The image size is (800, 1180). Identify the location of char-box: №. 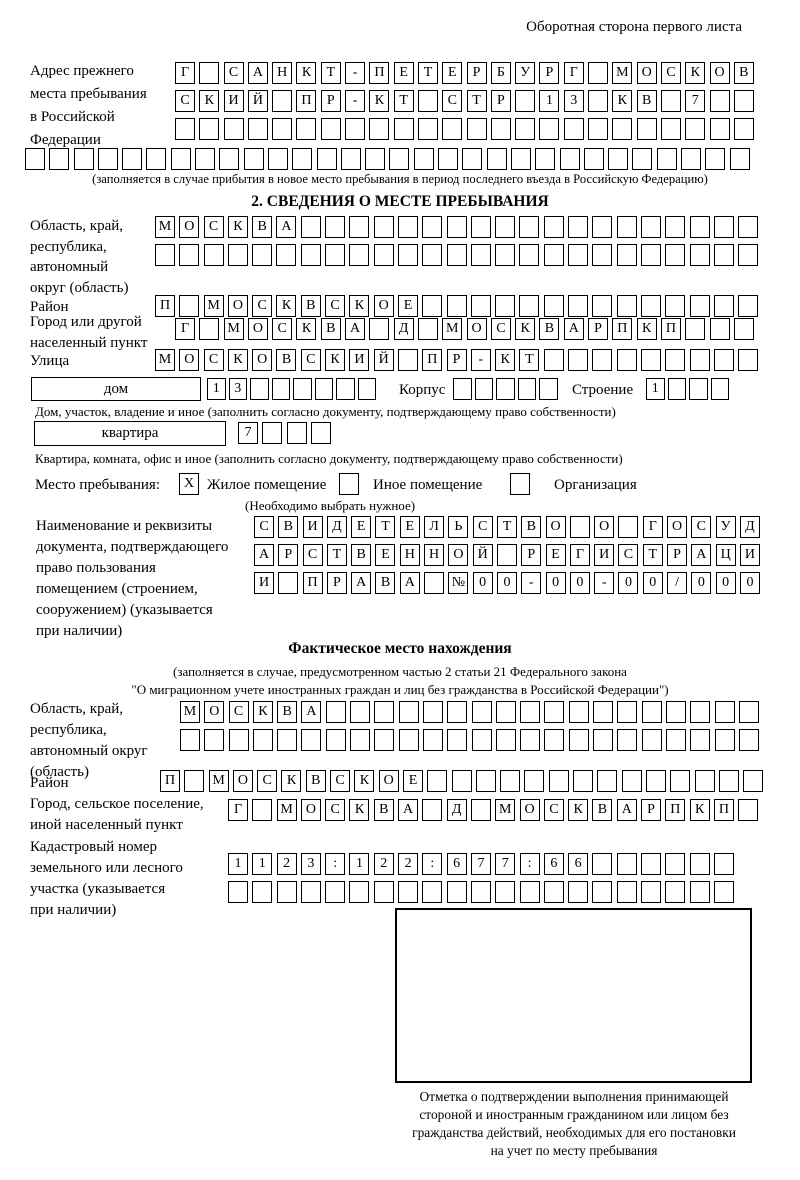
(458, 583).